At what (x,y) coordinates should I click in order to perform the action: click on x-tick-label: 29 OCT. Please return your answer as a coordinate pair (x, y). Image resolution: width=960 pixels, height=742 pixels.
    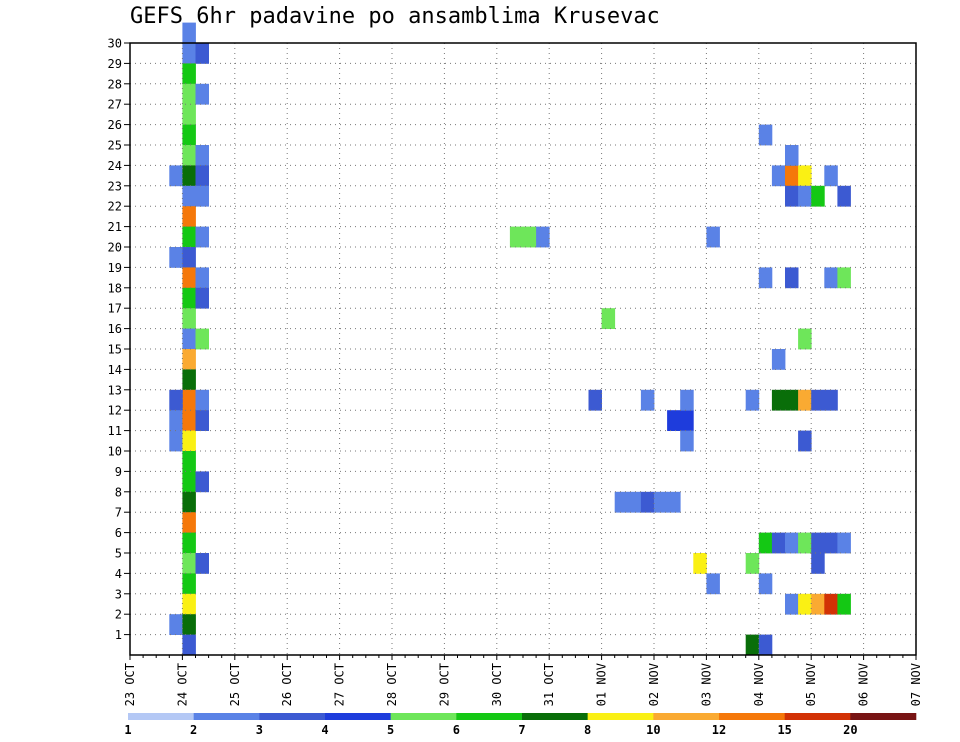
    Looking at the image, I should click on (444, 684).